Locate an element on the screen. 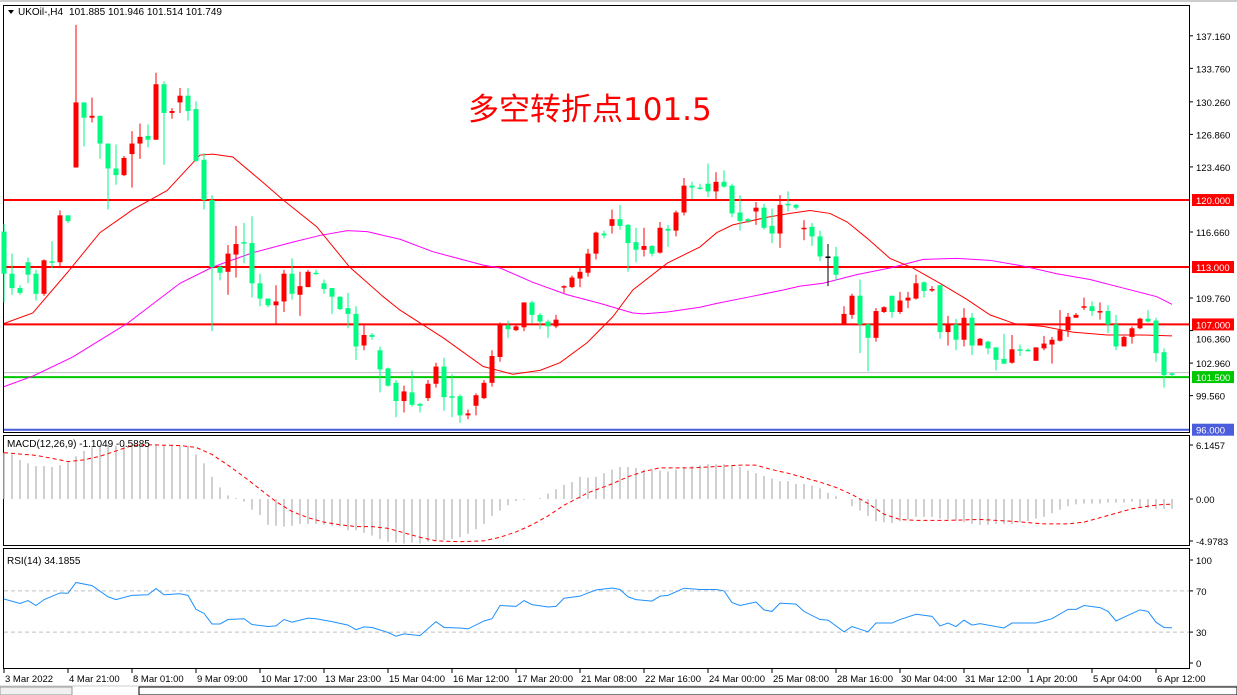 Image resolution: width=1237 pixels, height=695 pixels. time-tick-label: 8 Mar 01:00 is located at coordinates (158, 679).